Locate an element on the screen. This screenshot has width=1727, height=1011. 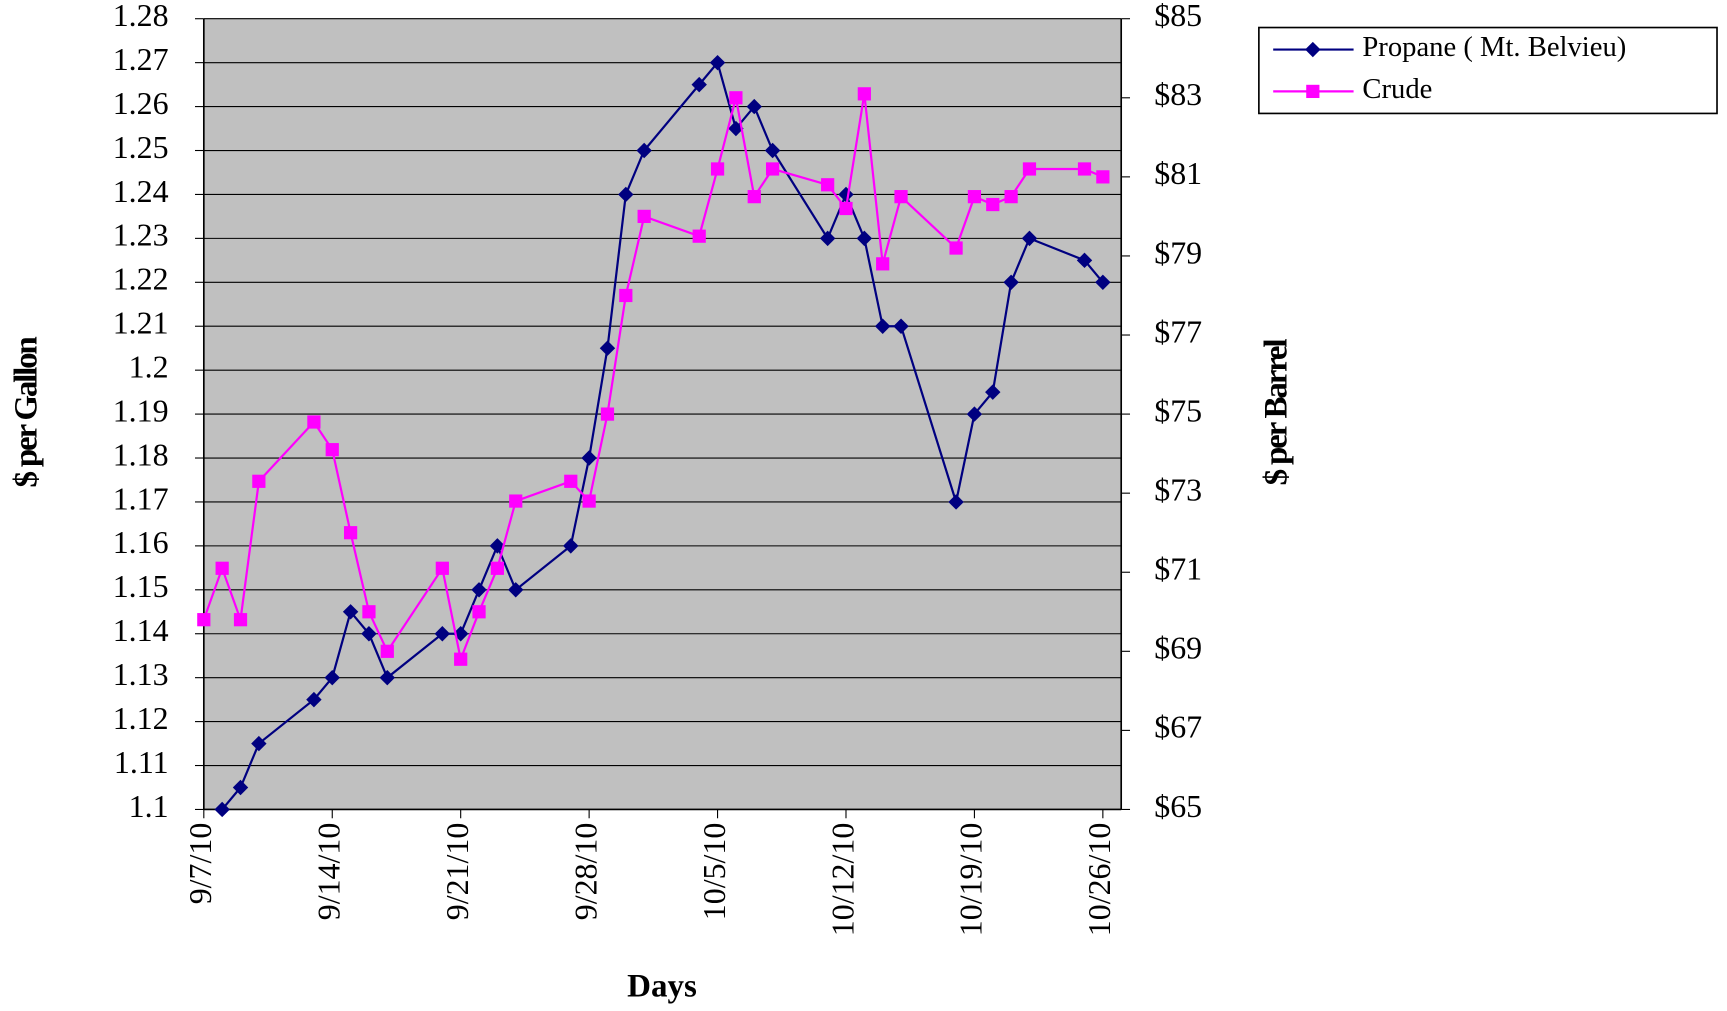
y-tick-label: 1.26 is located at coordinates (141, 103).